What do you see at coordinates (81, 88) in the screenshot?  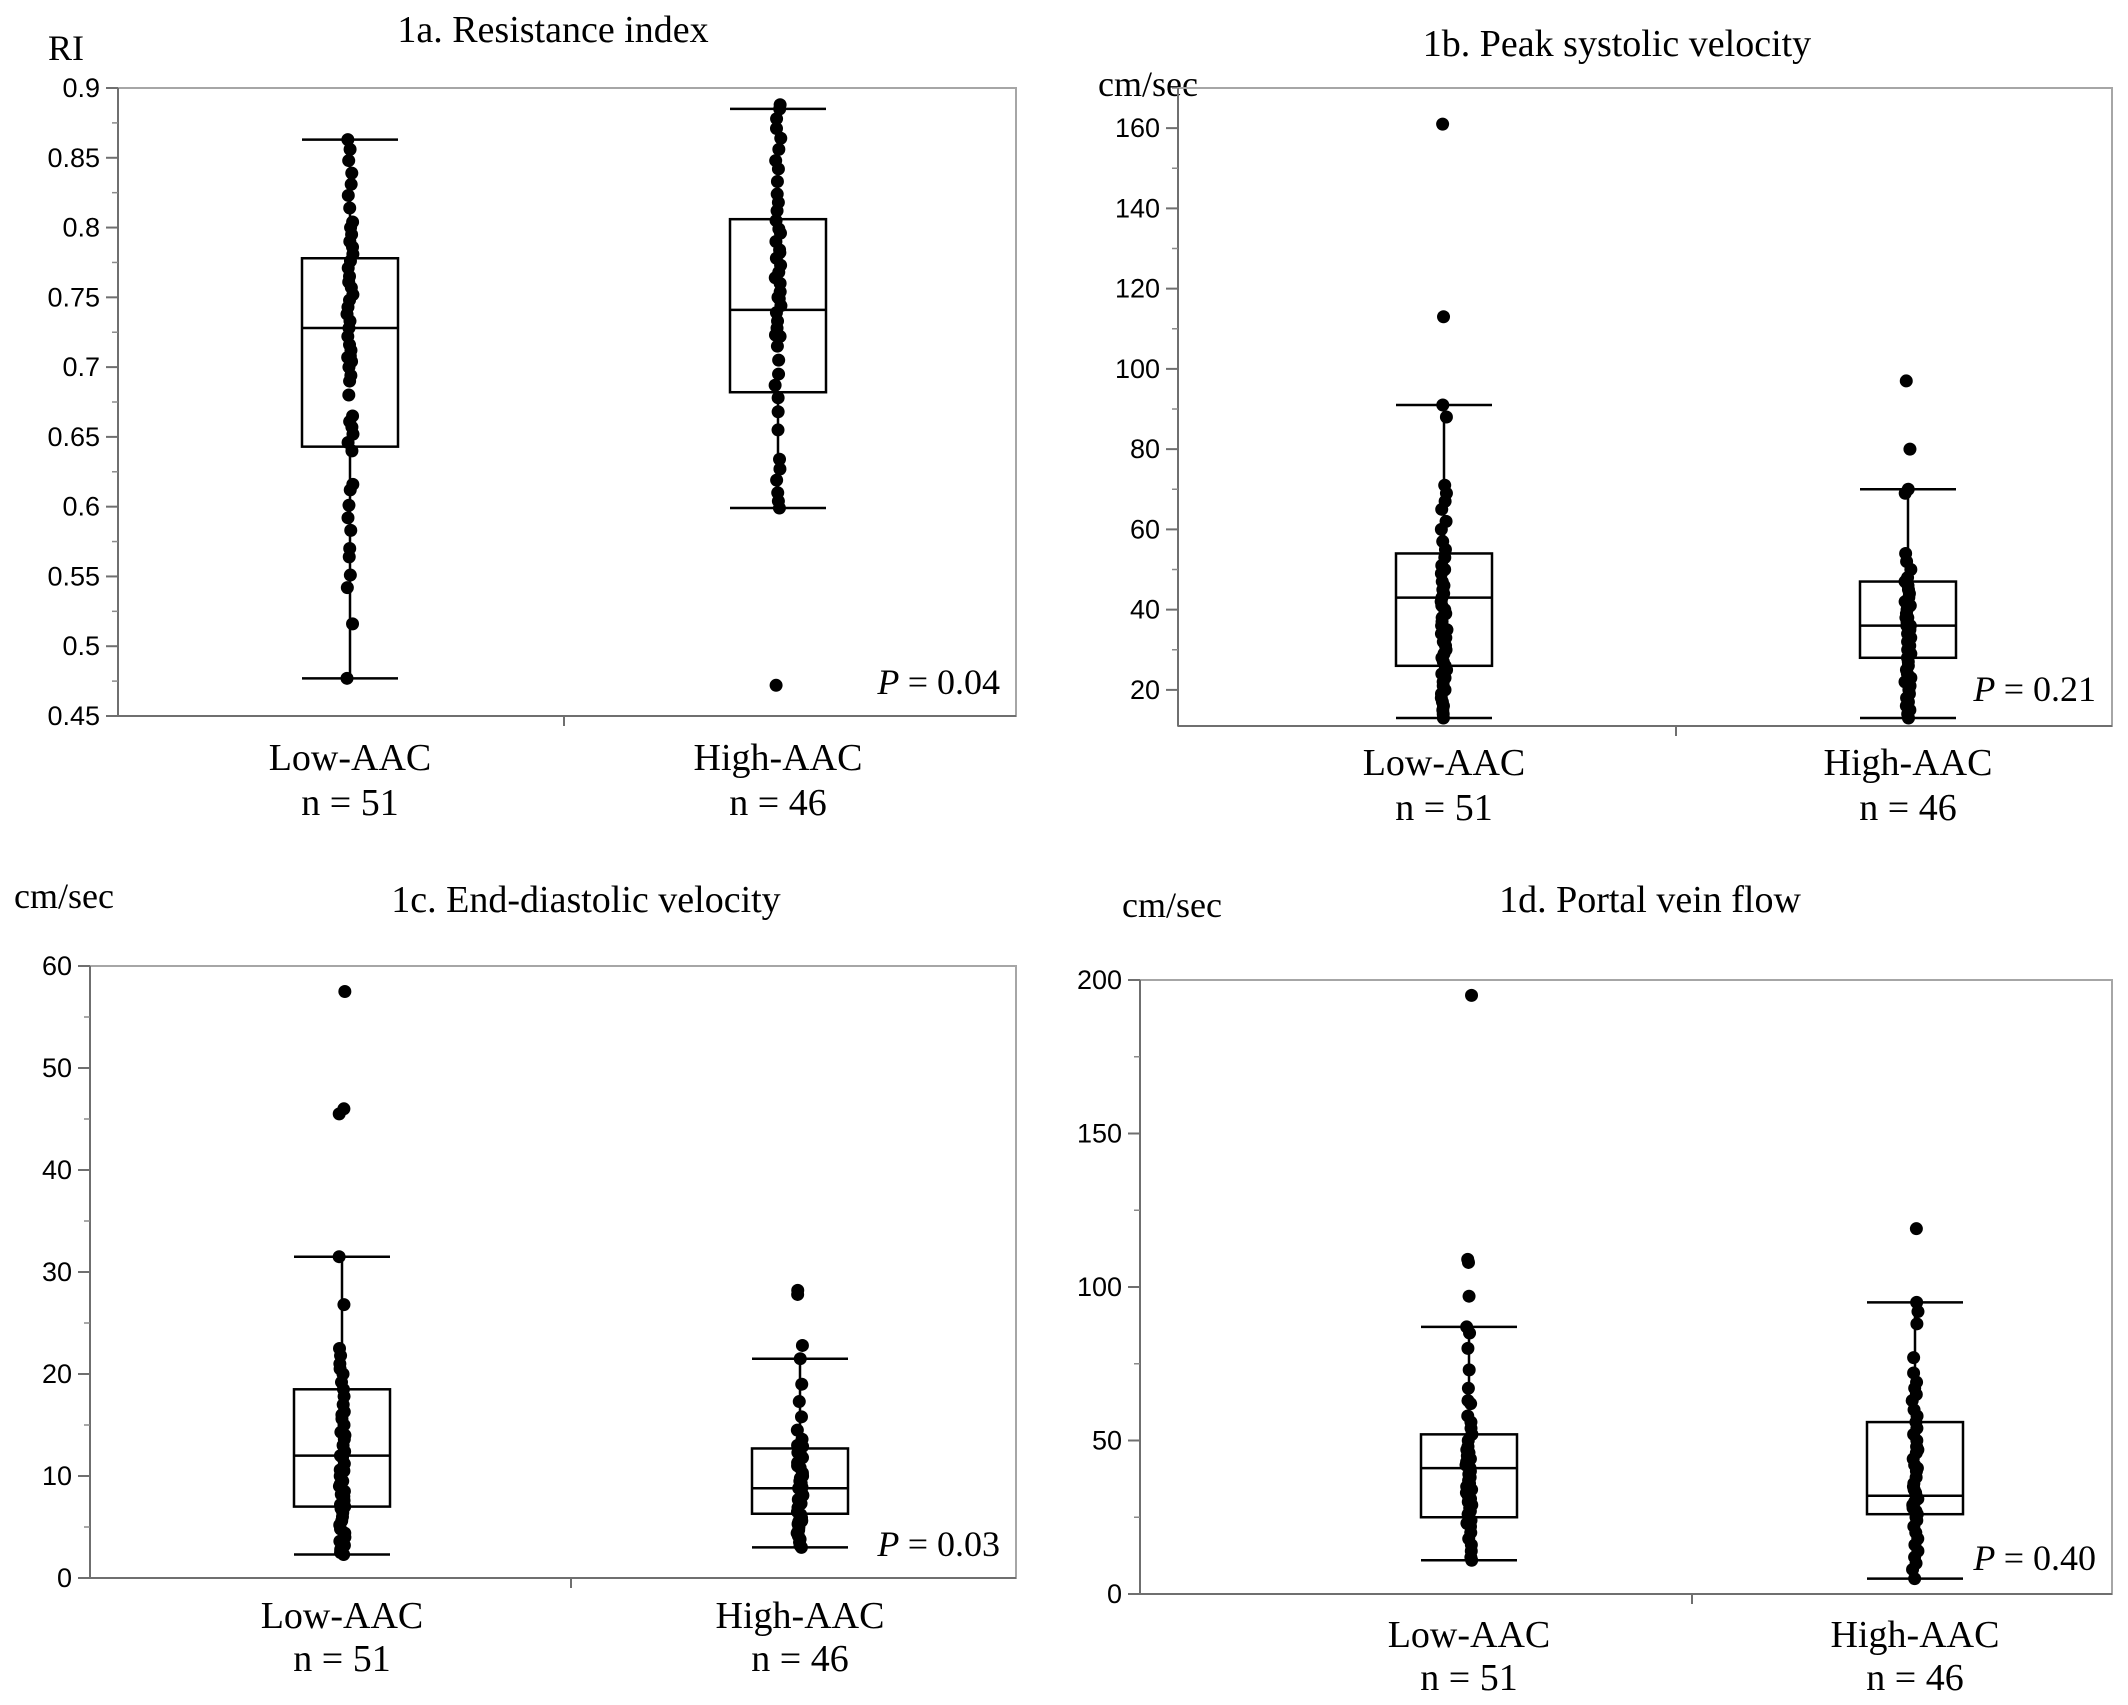 I see `y-tick-label: 0.9` at bounding box center [81, 88].